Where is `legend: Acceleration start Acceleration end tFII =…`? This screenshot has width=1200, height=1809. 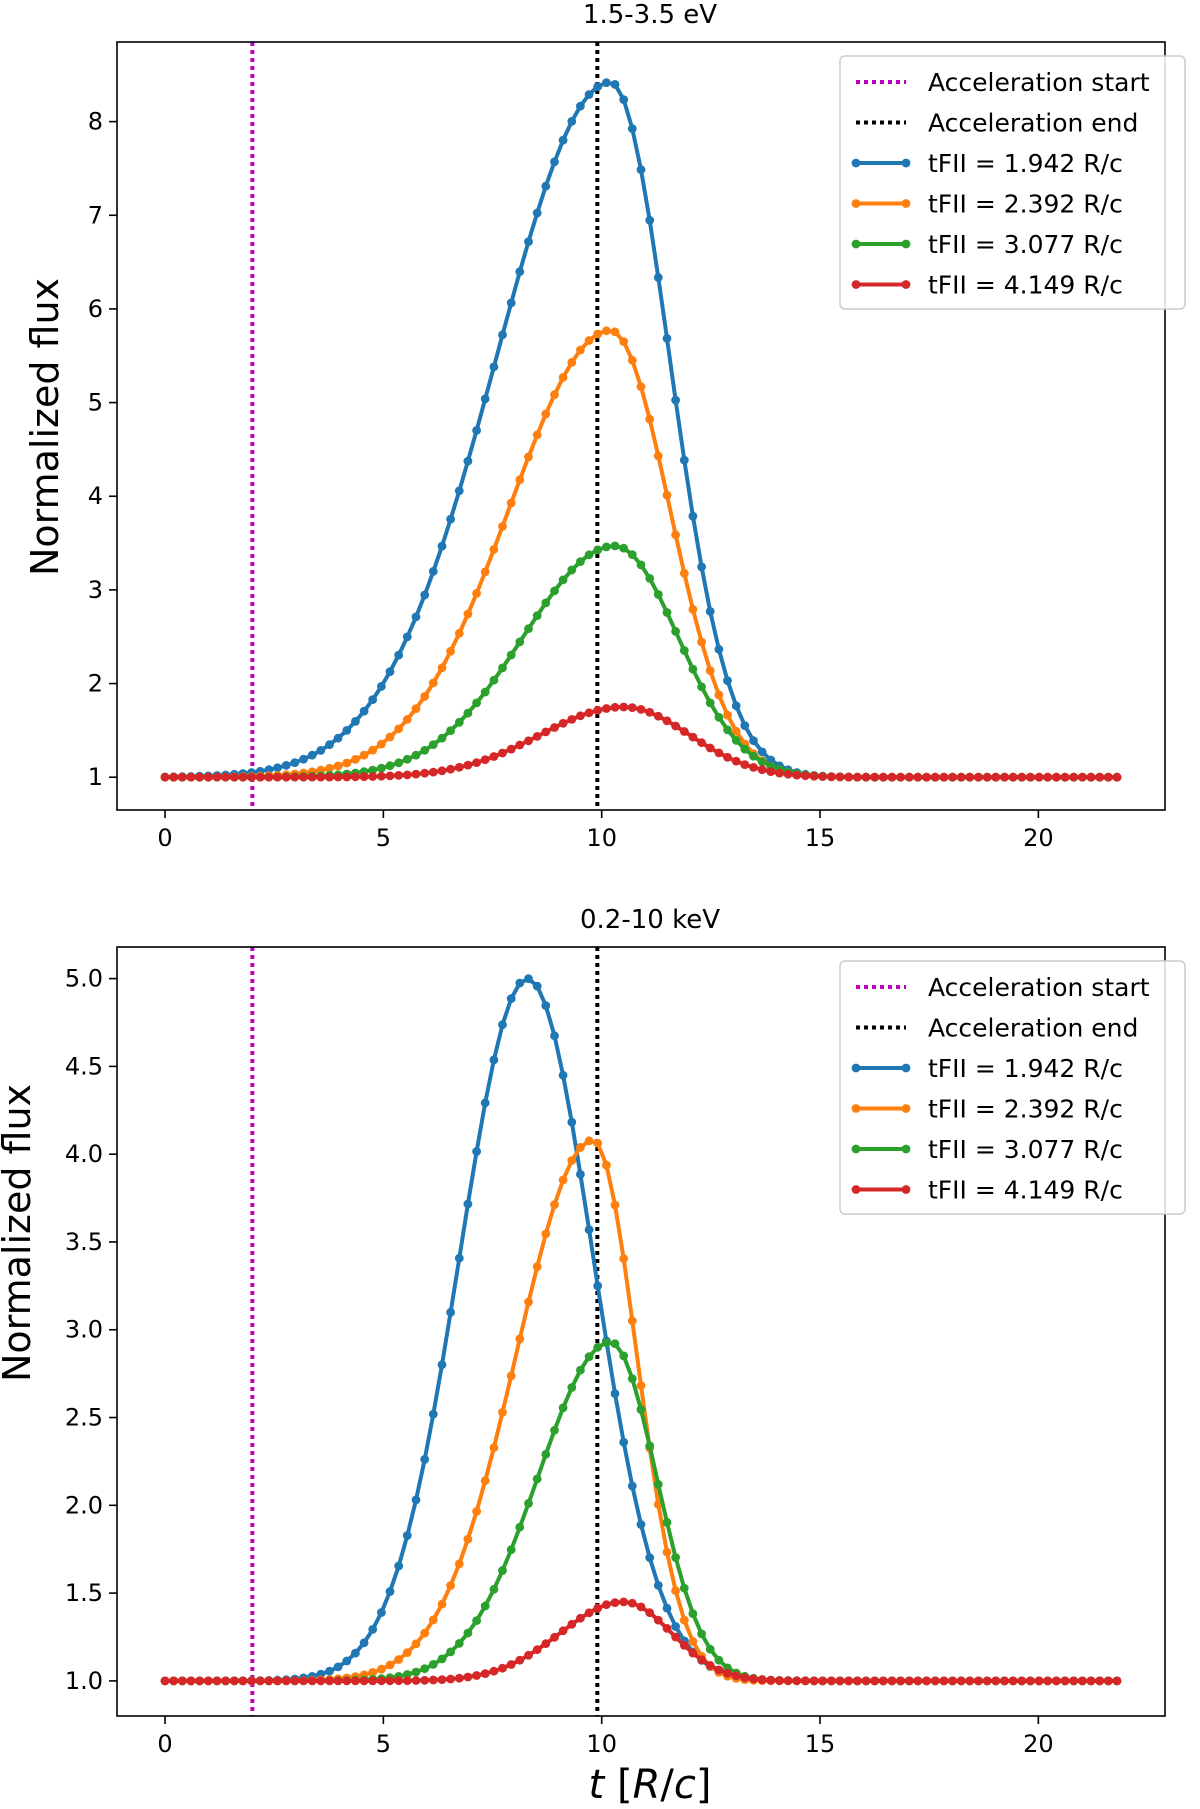
legend: Acceleration start Acceleration end tFII =… is located at coordinates (1012, 182).